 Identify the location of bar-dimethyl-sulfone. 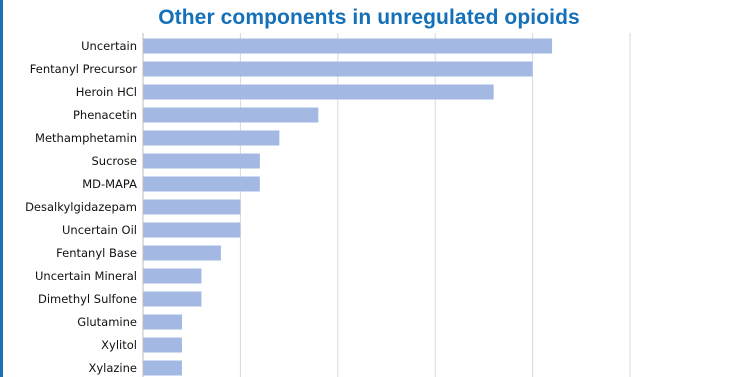
(172, 299).